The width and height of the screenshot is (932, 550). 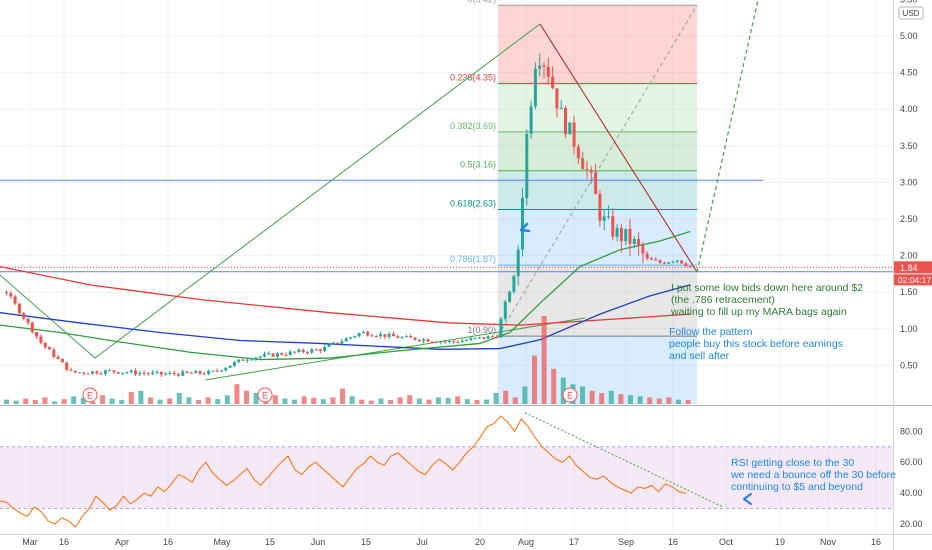 I want to click on fib-level-label: 0(5.42), so click(x=481, y=2).